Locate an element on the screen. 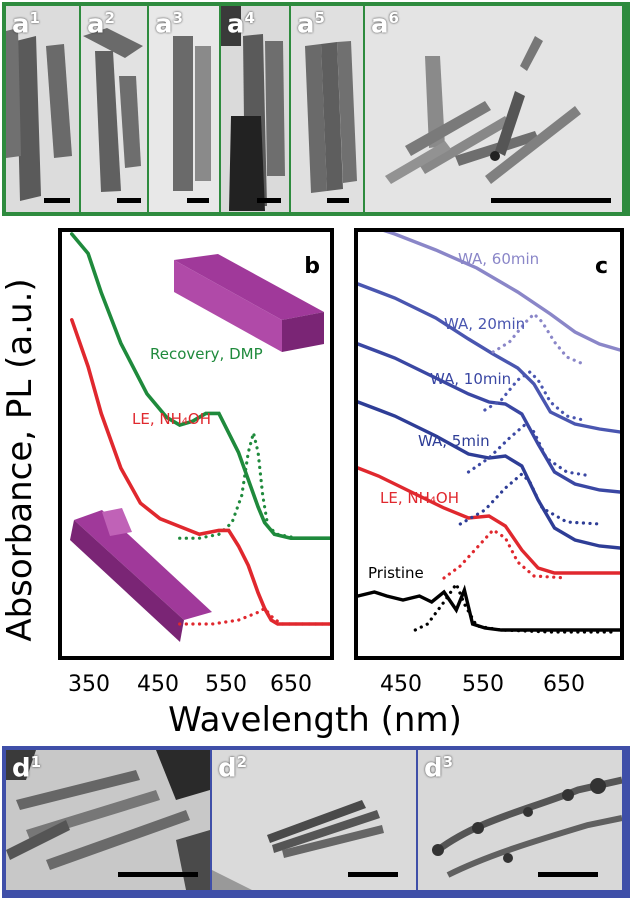  series-wa-10min is located at coordinates (489, 418).